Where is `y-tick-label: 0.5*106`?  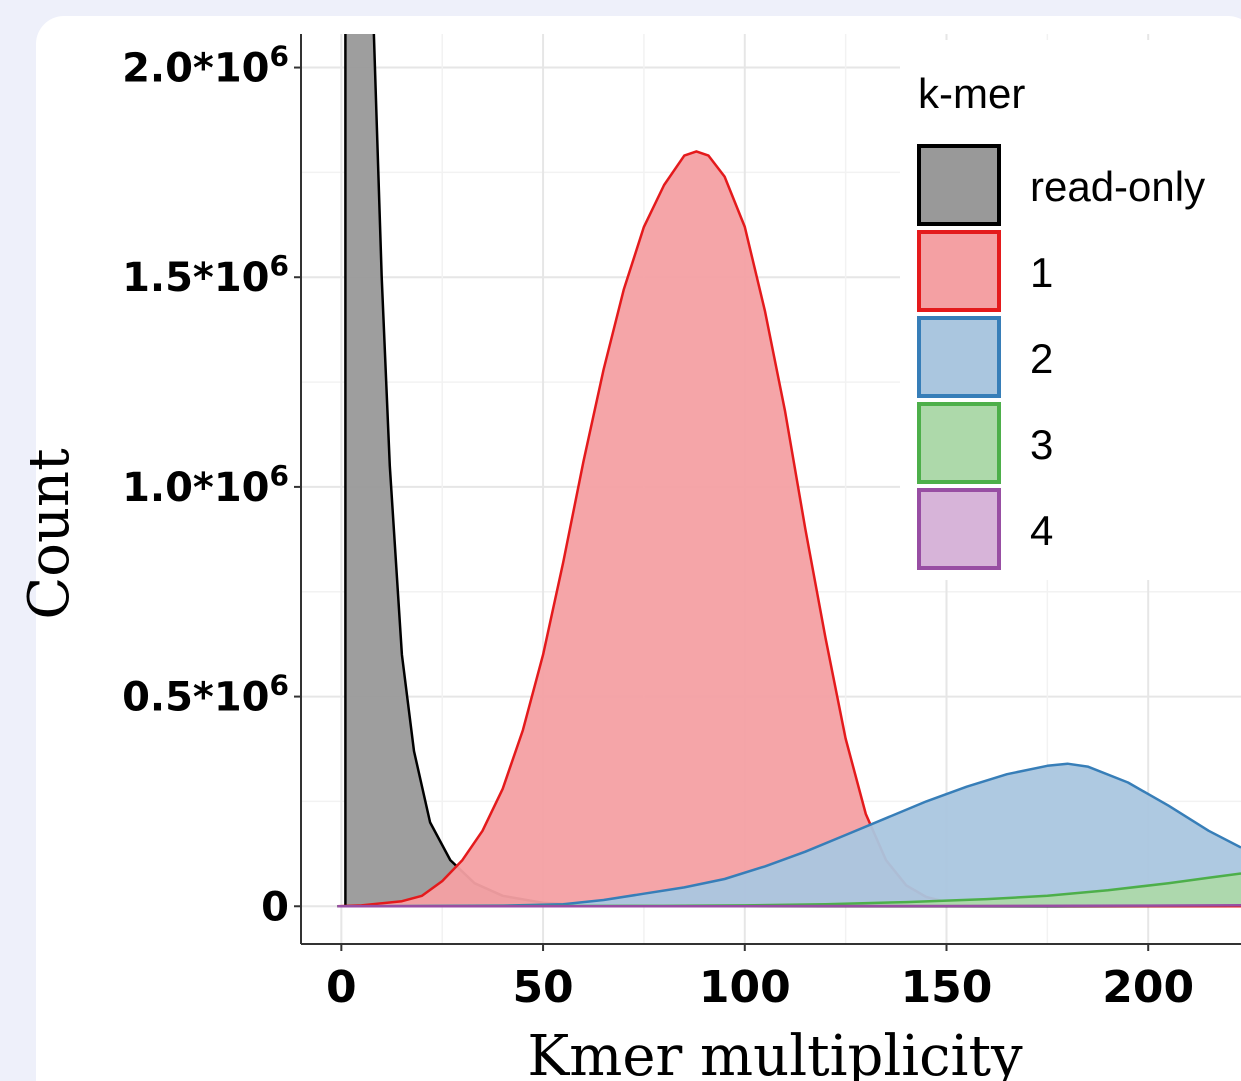 y-tick-label: 0.5*106 is located at coordinates (205, 695).